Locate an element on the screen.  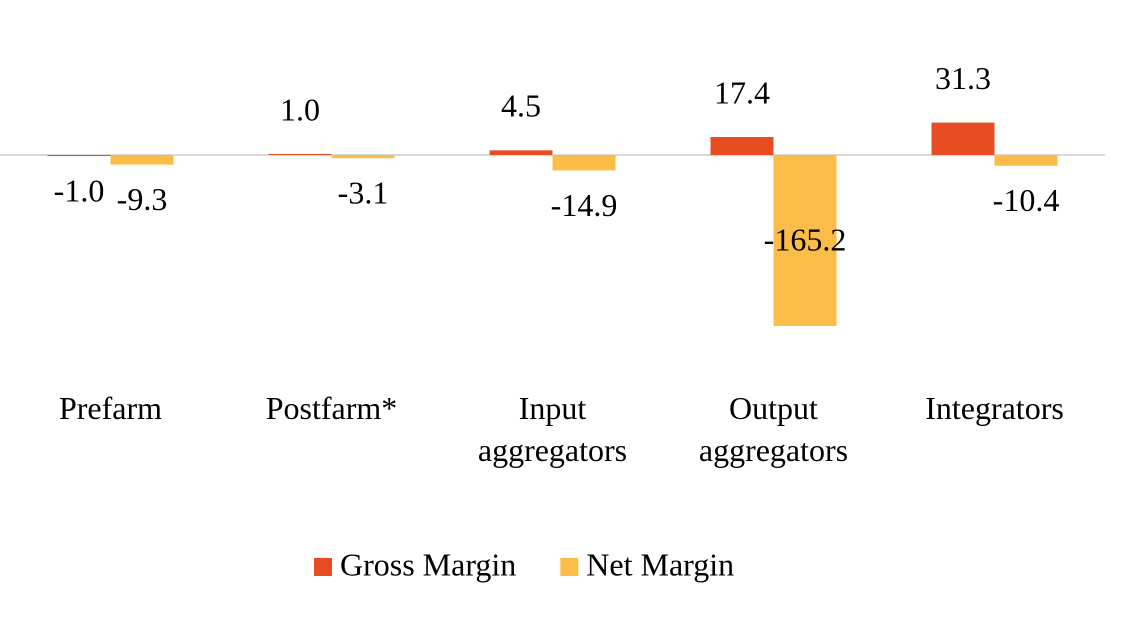
data-label: 1.0 is located at coordinates (300, 109).